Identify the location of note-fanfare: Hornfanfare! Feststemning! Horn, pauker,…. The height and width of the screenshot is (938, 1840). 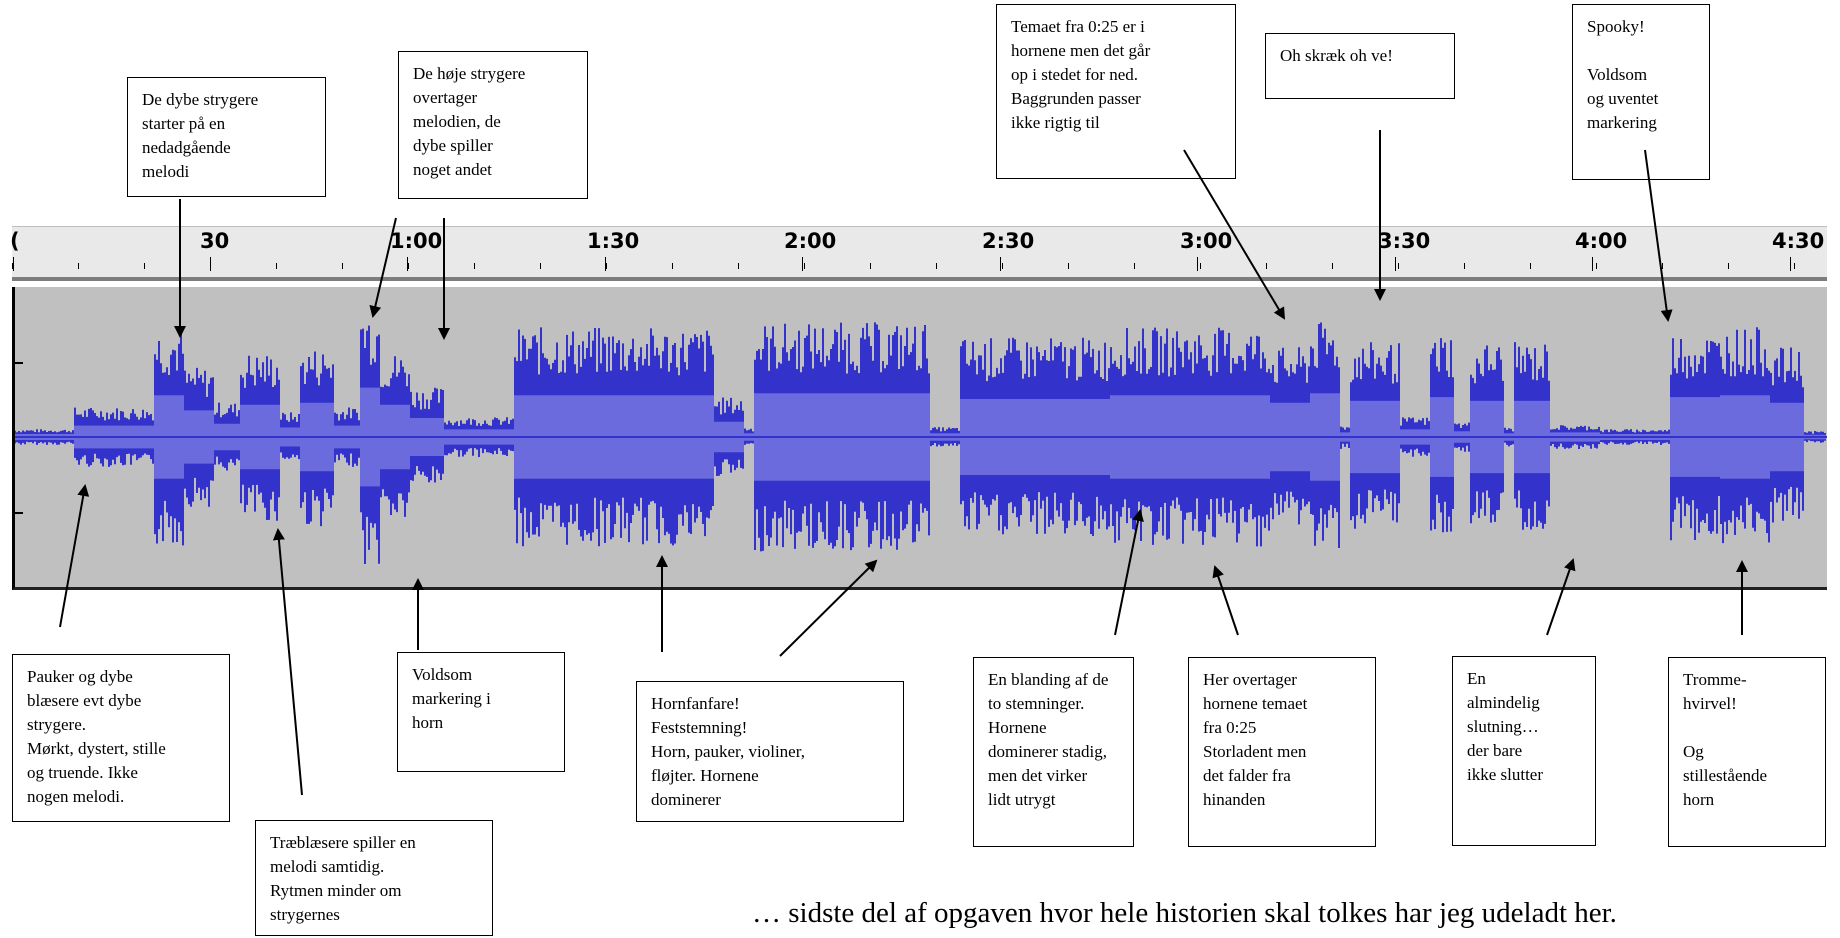
(770, 751).